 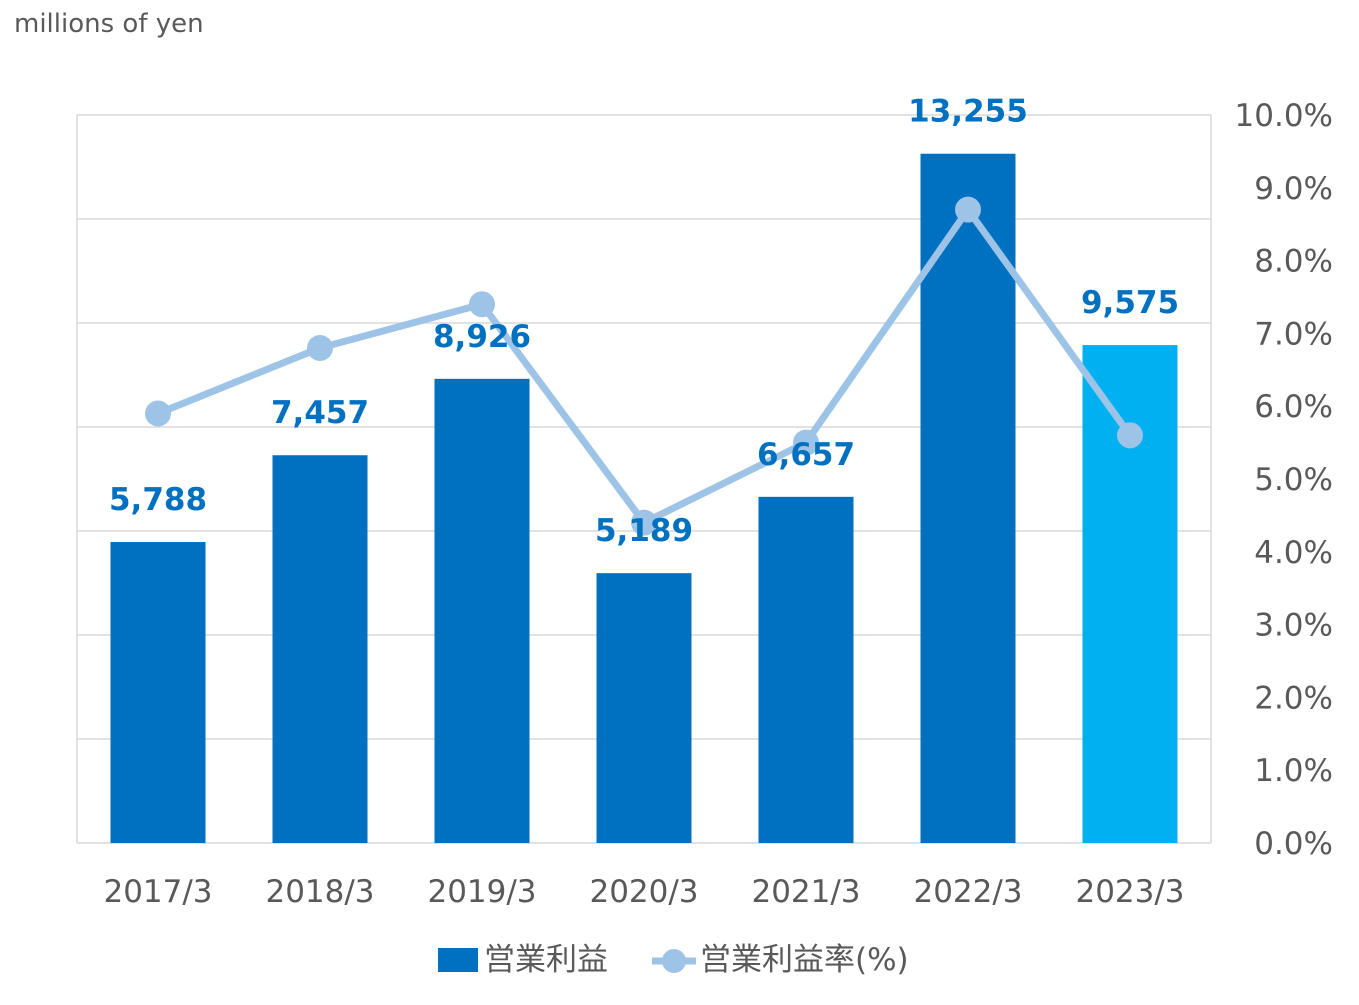 I want to click on legend-line-marker, so click(x=674, y=961).